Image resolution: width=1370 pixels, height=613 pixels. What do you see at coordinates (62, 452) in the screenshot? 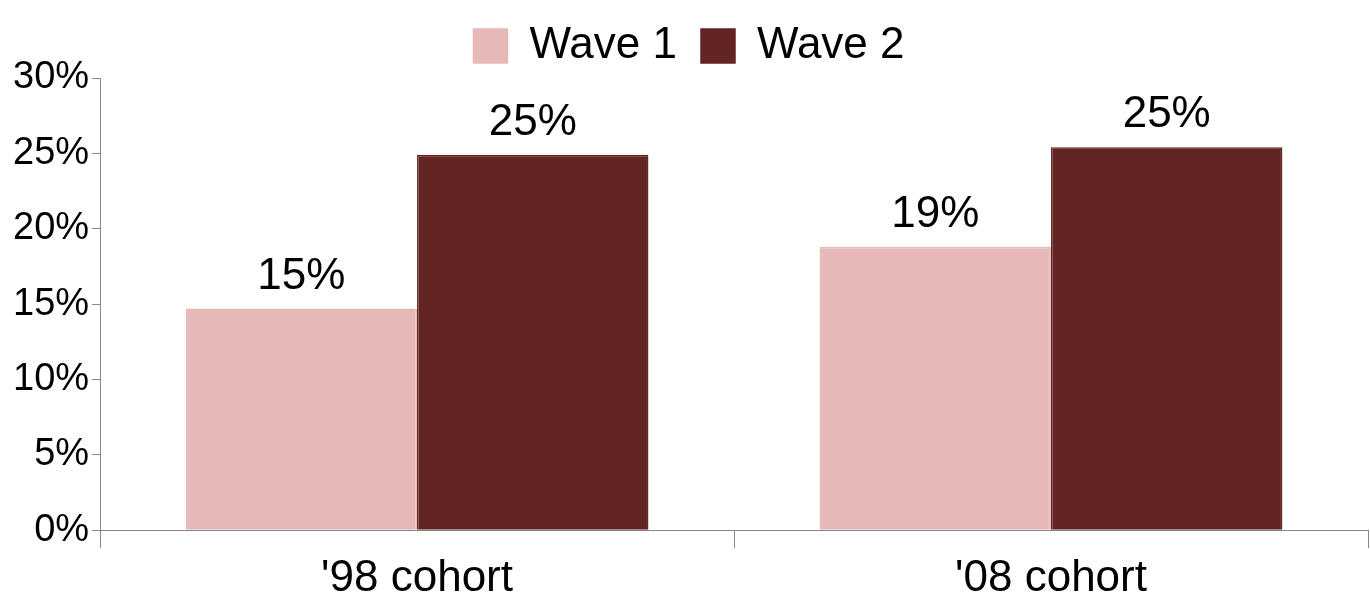
I see `y-tick-label: 5%` at bounding box center [62, 452].